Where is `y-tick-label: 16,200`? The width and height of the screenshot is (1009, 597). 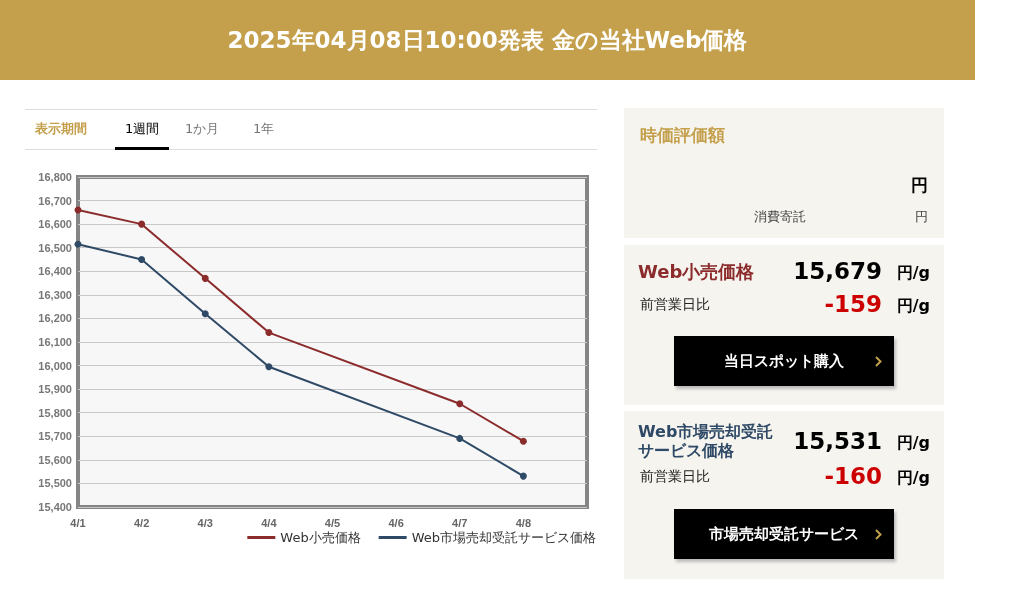
y-tick-label: 16,200 is located at coordinates (55, 318).